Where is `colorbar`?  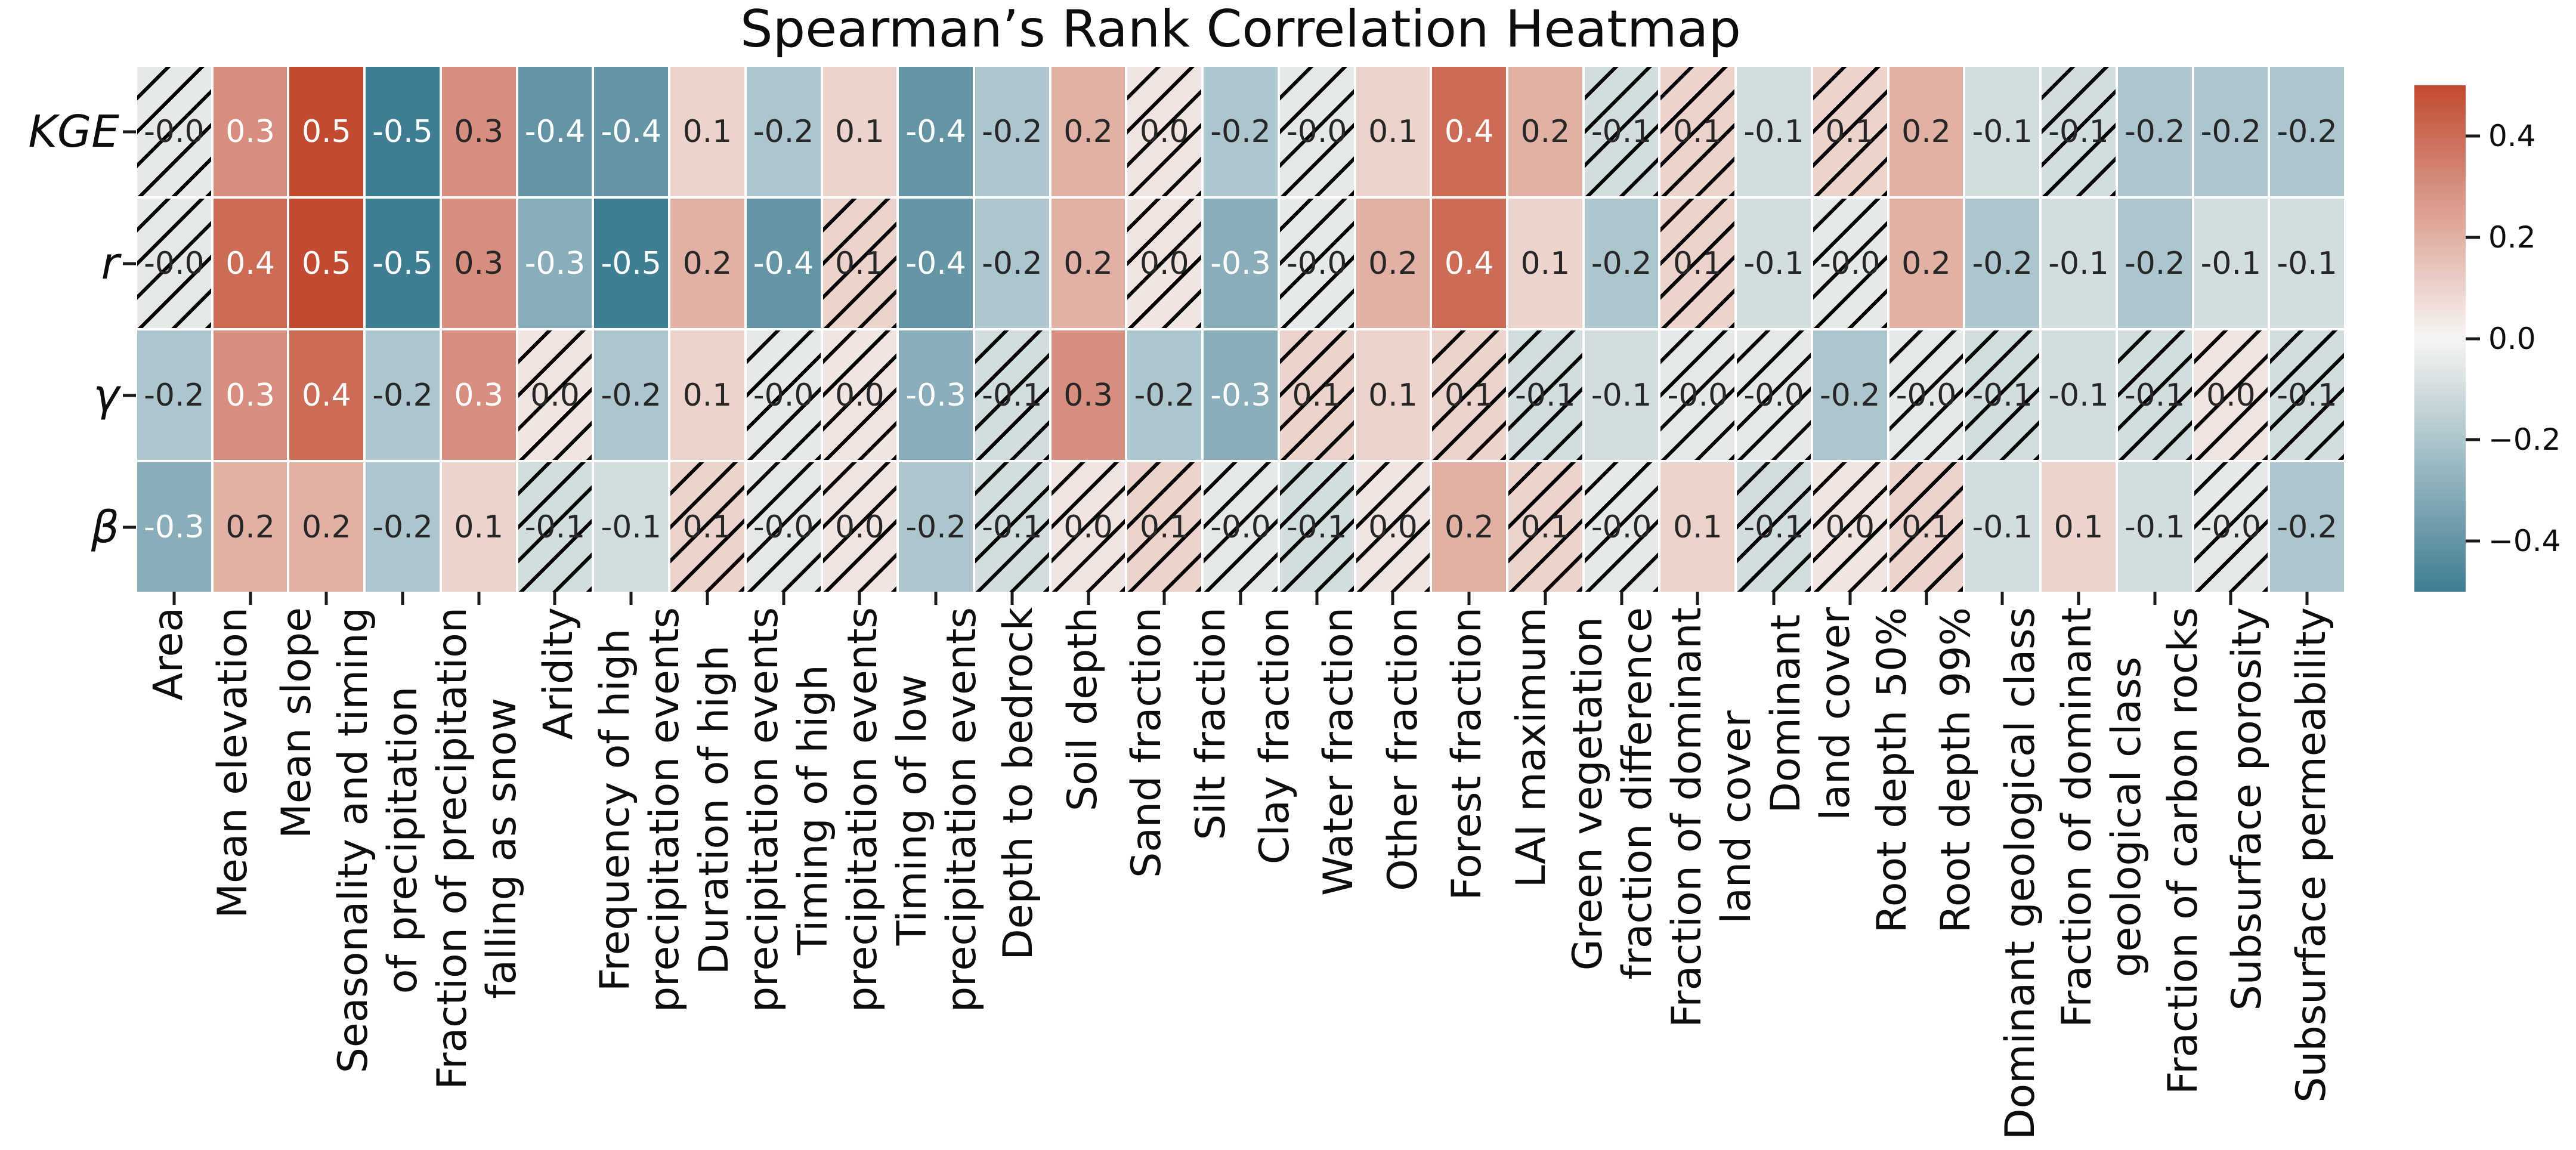 colorbar is located at coordinates (2440, 338).